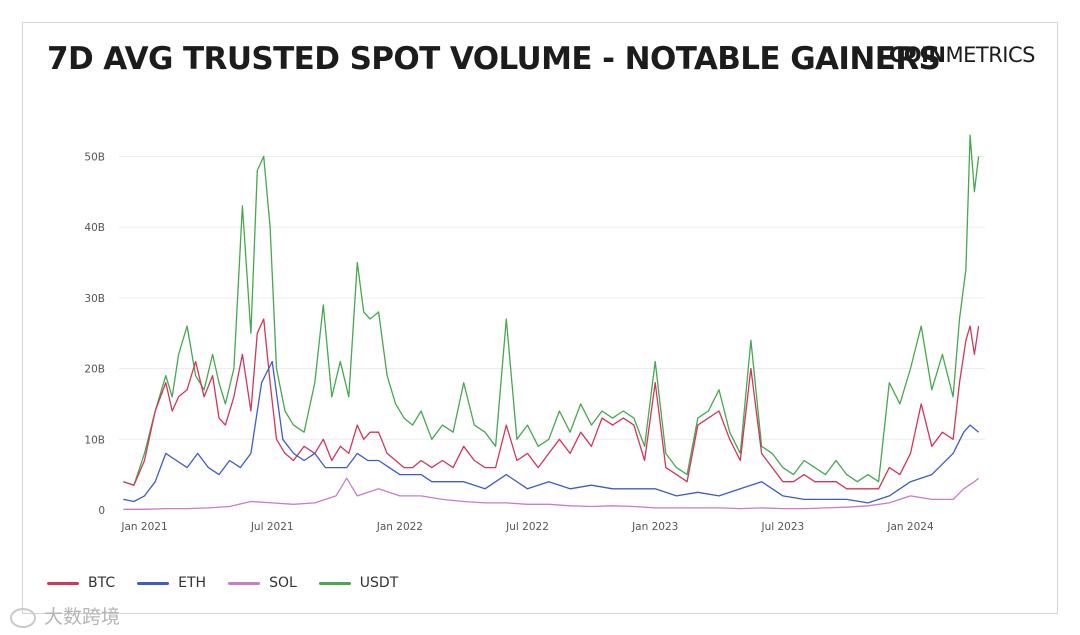 Image resolution: width=1080 pixels, height=635 pixels. What do you see at coordinates (82, 617) in the screenshot?
I see `watermark-text: 大数跨境` at bounding box center [82, 617].